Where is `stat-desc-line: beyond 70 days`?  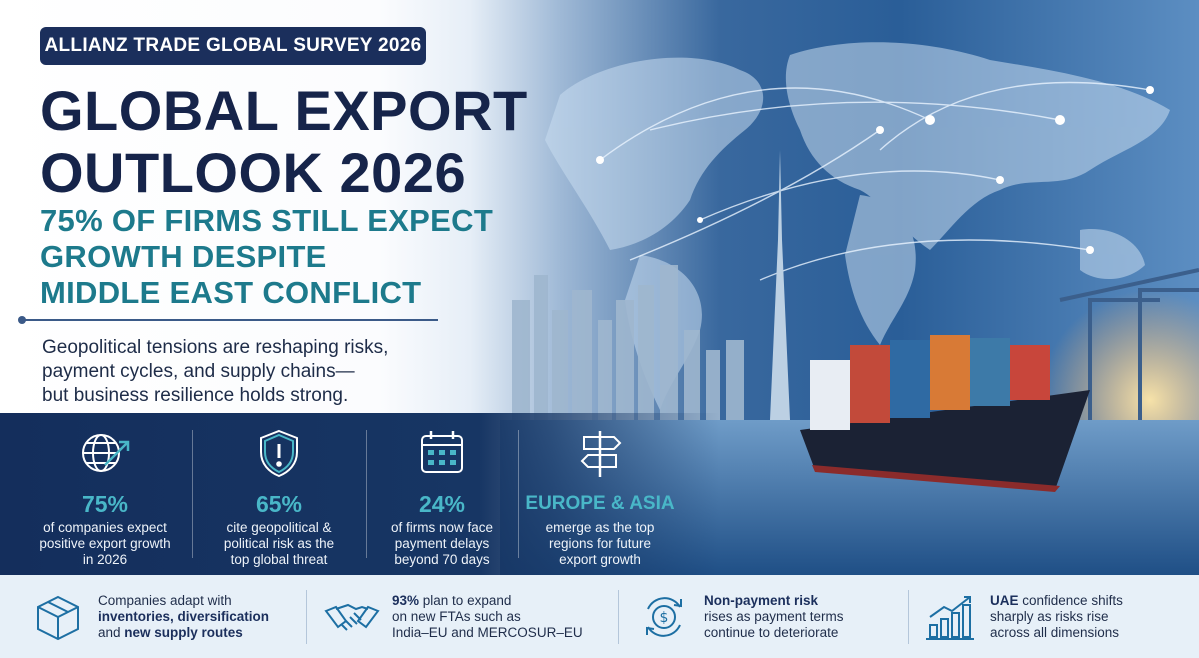 stat-desc-line: beyond 70 days is located at coordinates (442, 559).